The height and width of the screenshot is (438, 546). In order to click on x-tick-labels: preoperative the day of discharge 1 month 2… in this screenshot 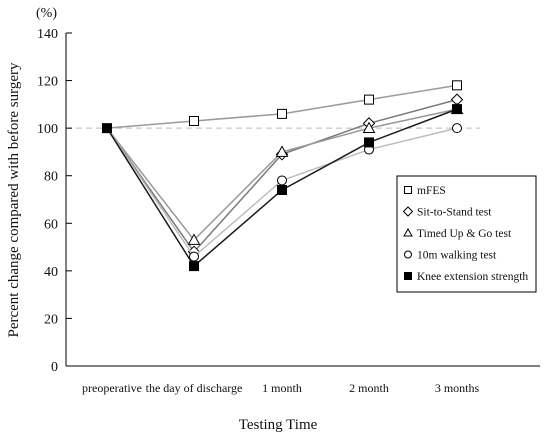, I will do `click(280, 388)`.